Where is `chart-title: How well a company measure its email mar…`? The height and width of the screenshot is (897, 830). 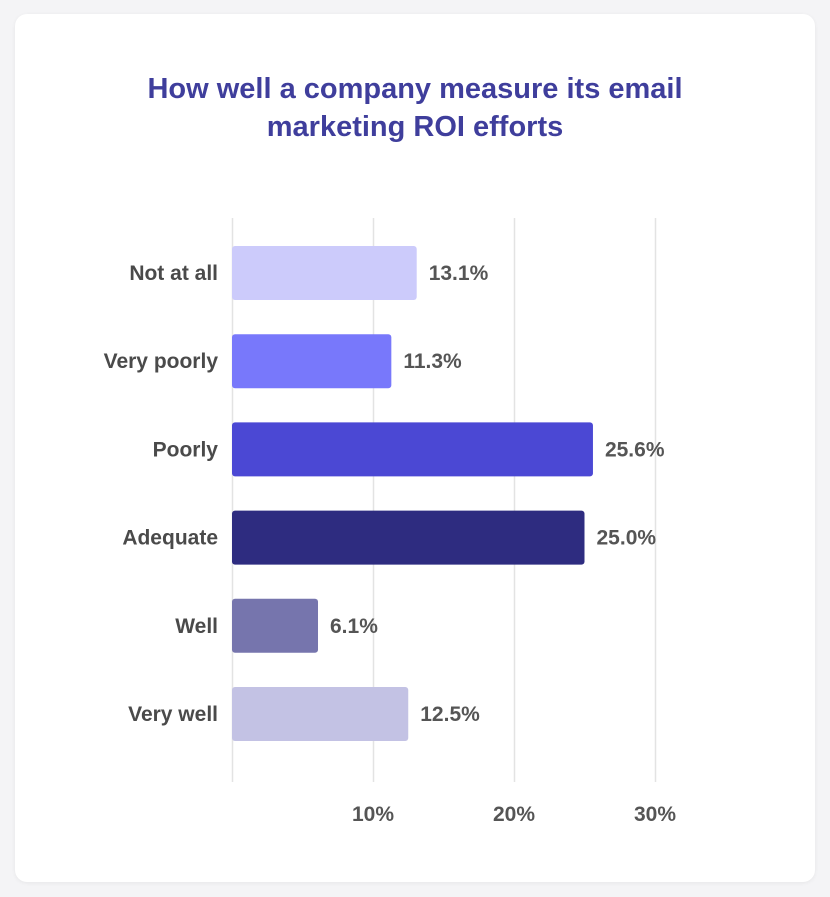 chart-title: How well a company measure its email mar… is located at coordinates (415, 108).